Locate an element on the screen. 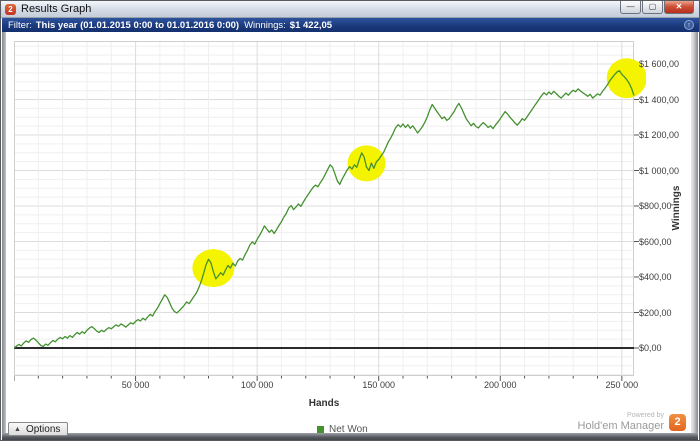 This screenshot has width=700, height=441. x-axis-title: Hands is located at coordinates (324, 403).